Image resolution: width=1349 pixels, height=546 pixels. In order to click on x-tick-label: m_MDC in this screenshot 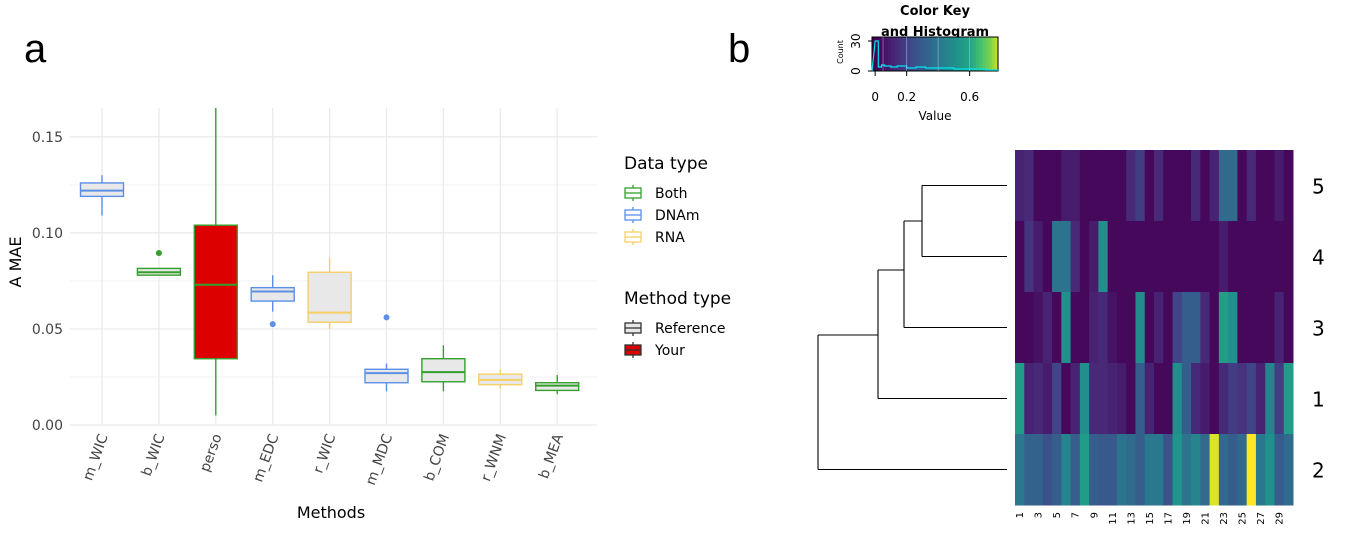, I will do `click(379, 460)`.